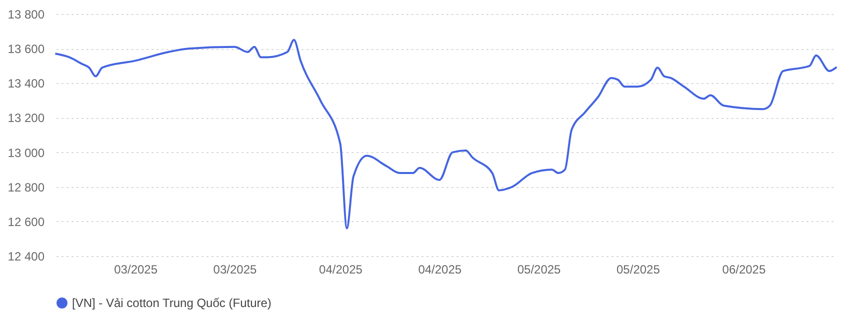 The width and height of the screenshot is (851, 334). Describe the element at coordinates (26, 15) in the screenshot. I see `y-tick-label: 13 800` at that location.